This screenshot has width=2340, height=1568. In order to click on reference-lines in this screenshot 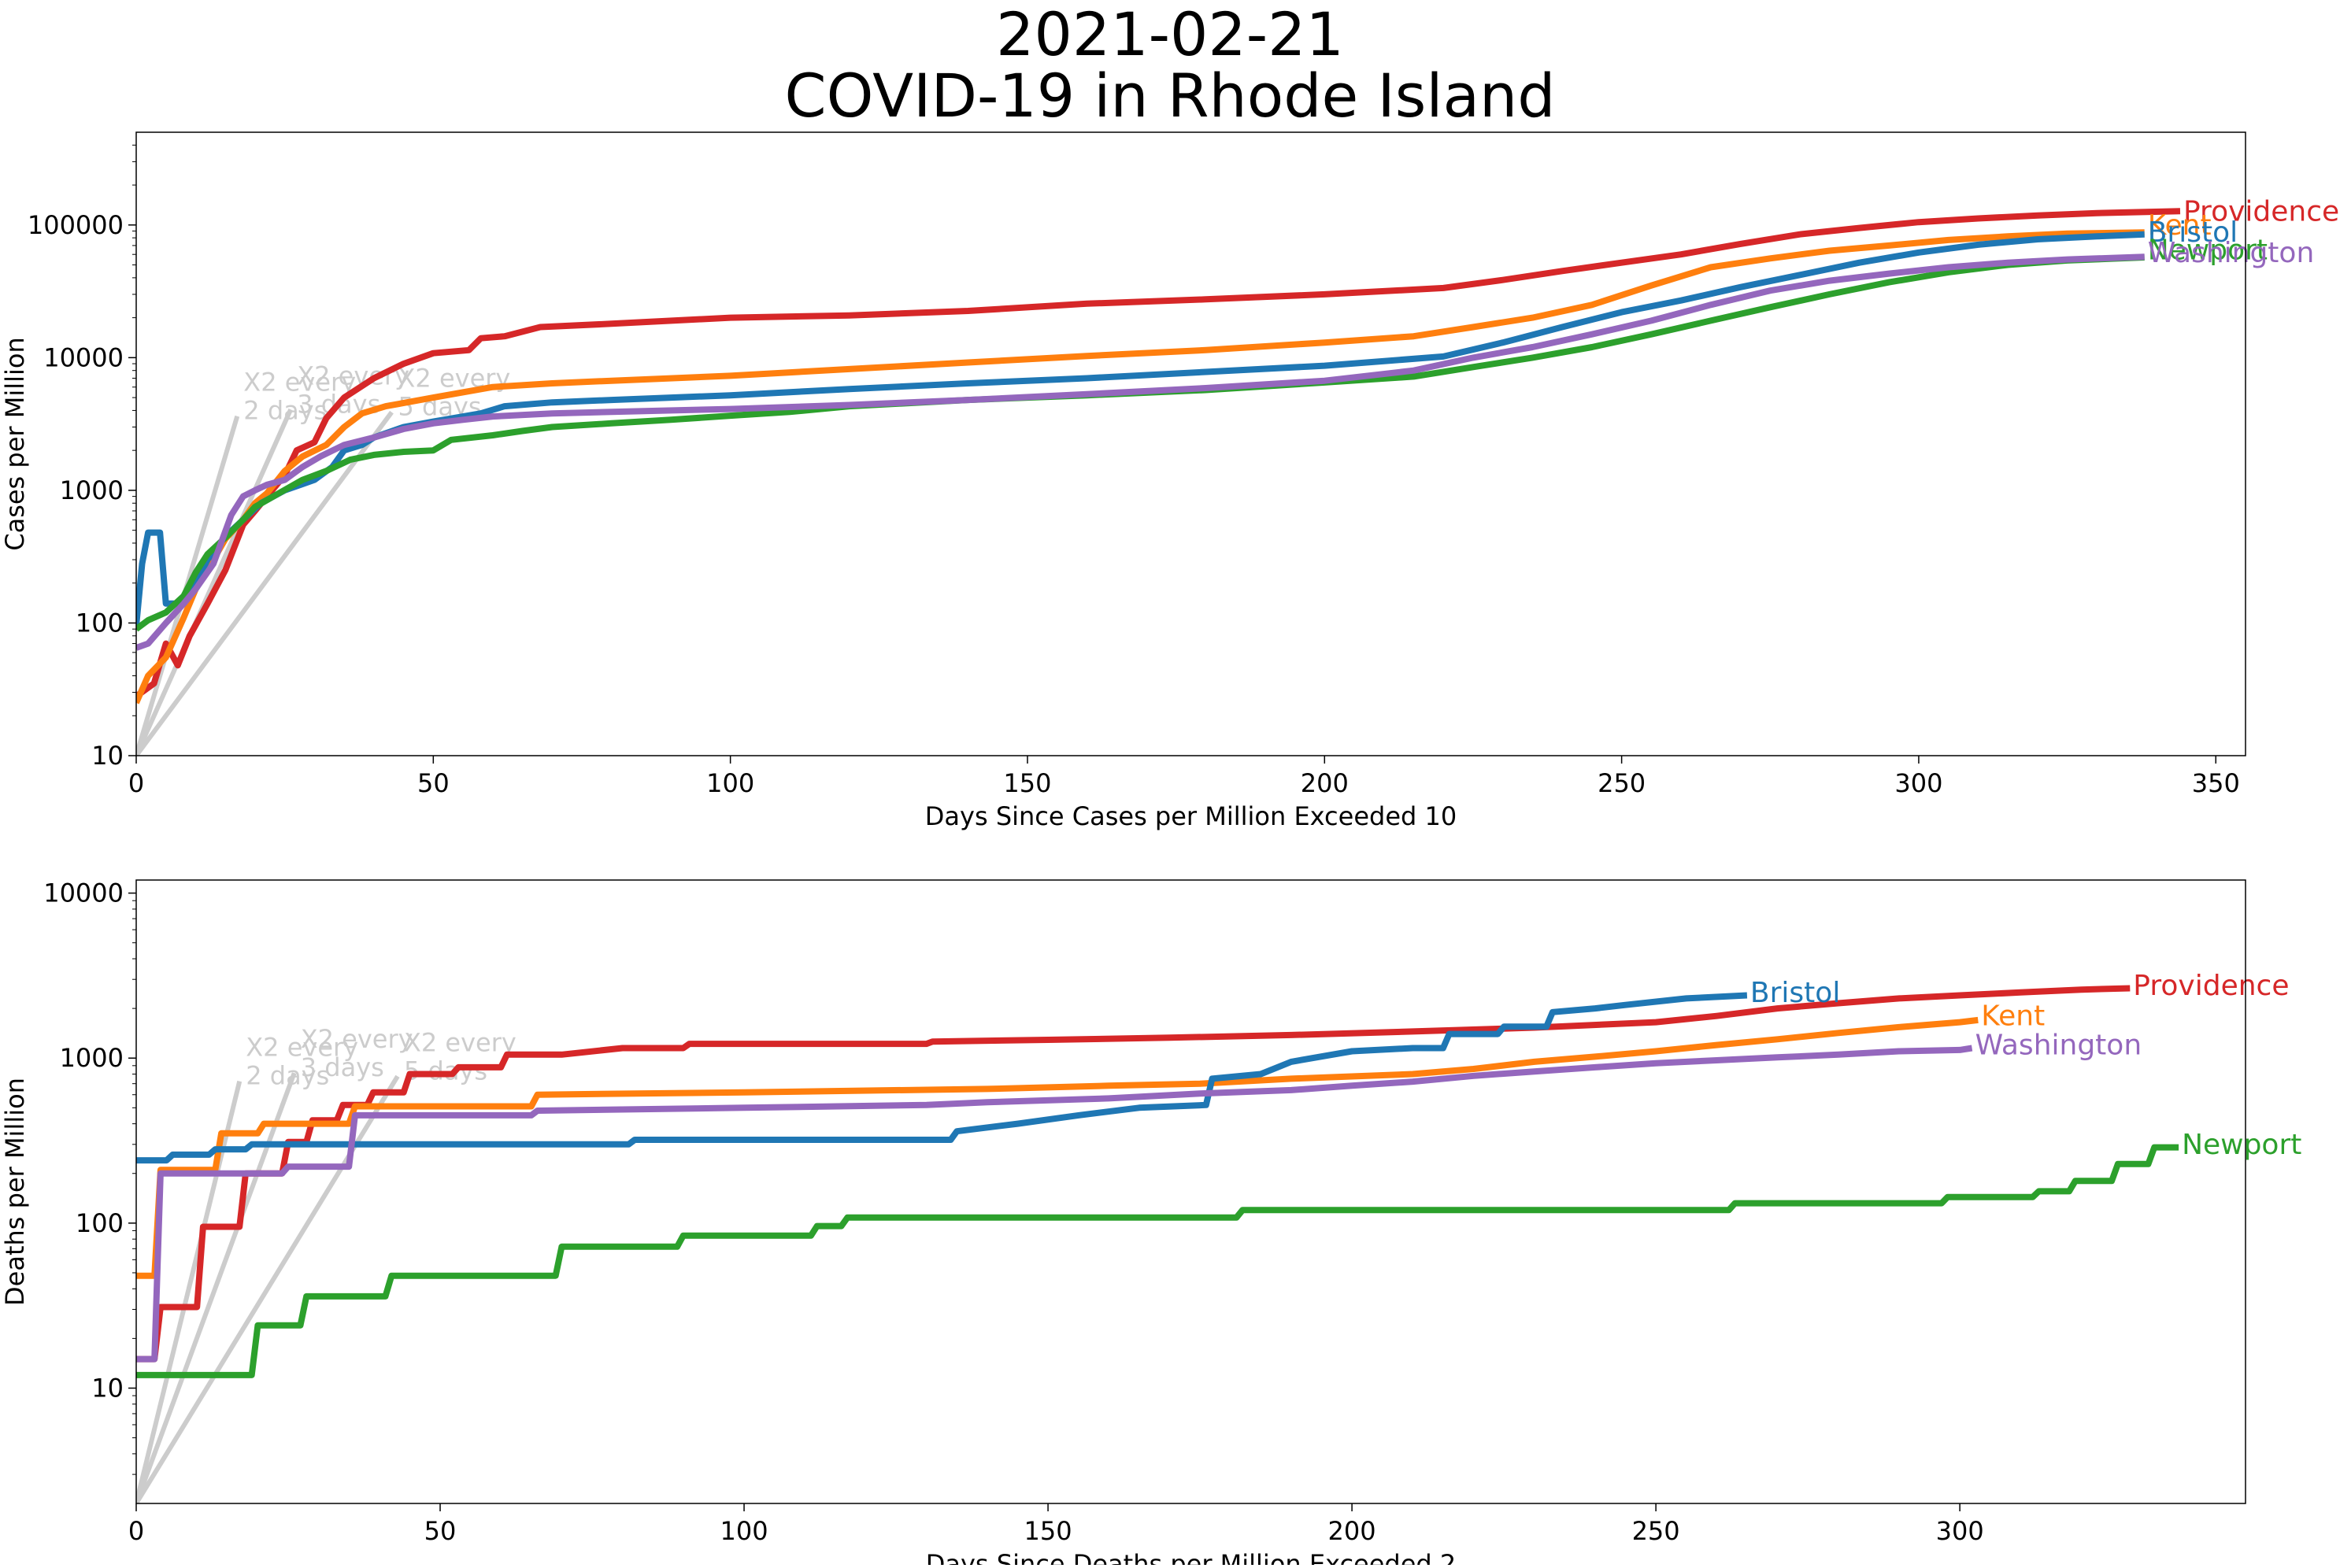, I will do `click(268, 1287)`.